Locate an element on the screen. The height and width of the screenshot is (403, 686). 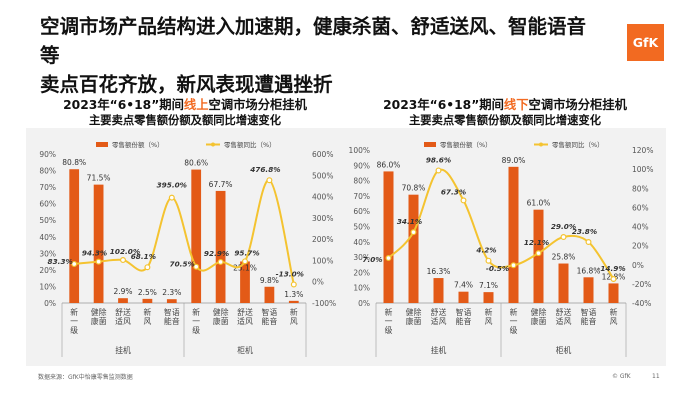
bar-value-label: 2.5% is located at coordinates (147, 292).